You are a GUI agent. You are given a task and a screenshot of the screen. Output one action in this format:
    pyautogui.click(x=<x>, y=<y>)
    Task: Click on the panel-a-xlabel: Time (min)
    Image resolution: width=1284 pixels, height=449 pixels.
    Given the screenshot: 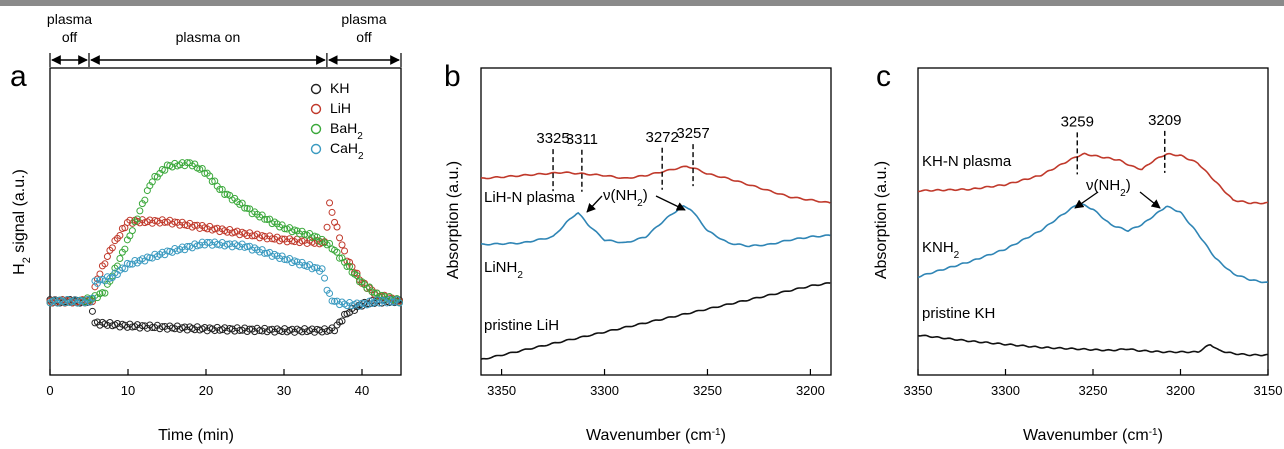 What is the action you would take?
    pyautogui.click(x=196, y=435)
    